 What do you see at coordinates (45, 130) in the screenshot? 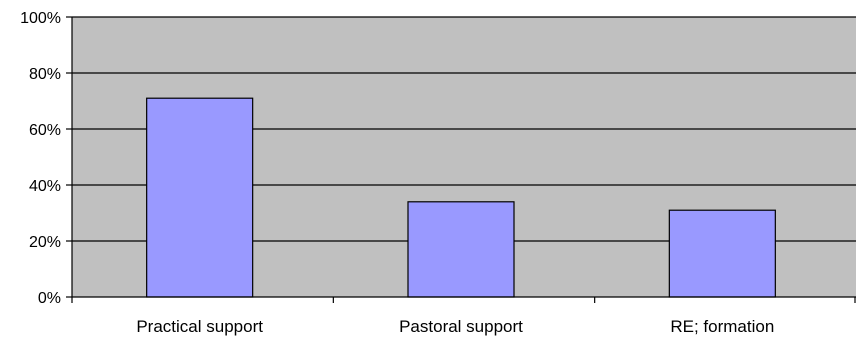
I see `y-tick-label: 60%` at bounding box center [45, 130].